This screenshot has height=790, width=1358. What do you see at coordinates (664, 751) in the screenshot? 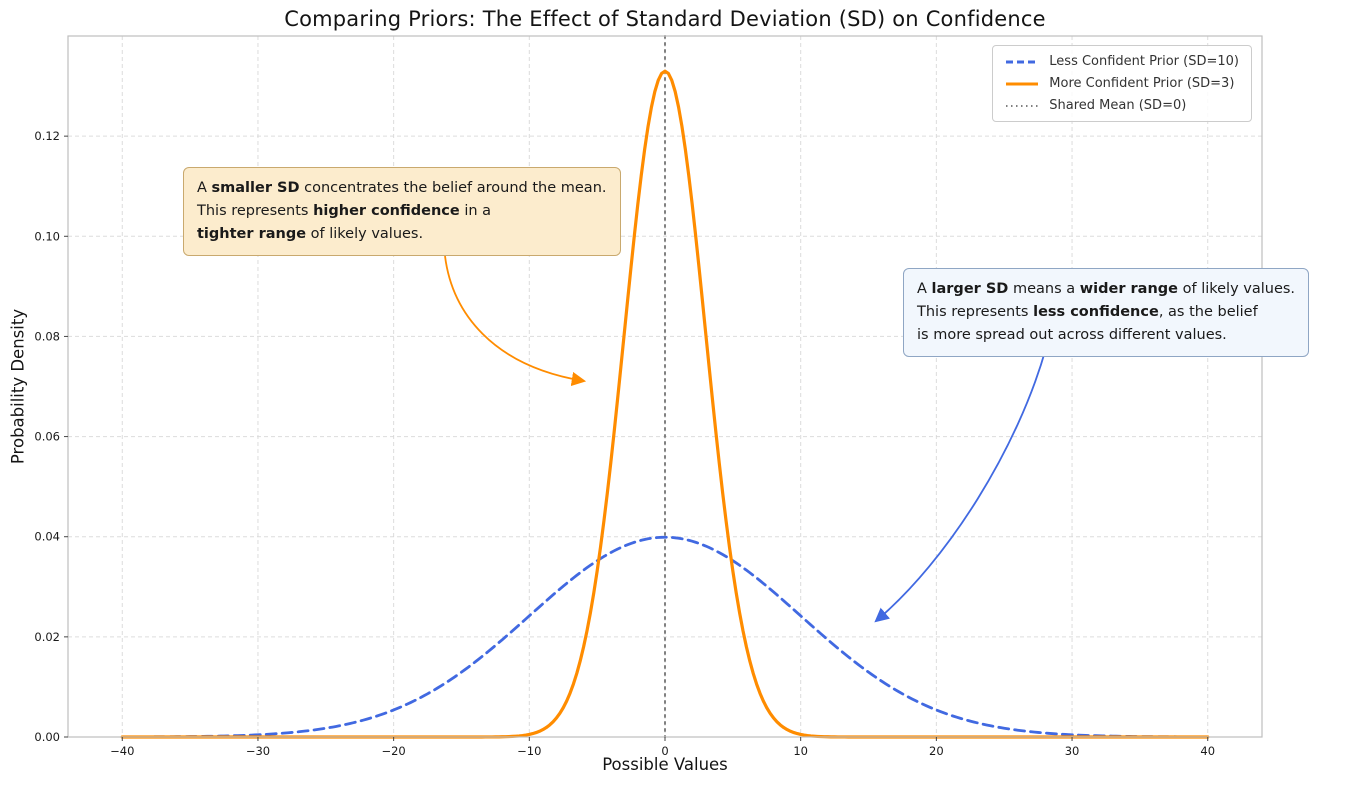
I see `x-tick-label: 0` at bounding box center [664, 751].